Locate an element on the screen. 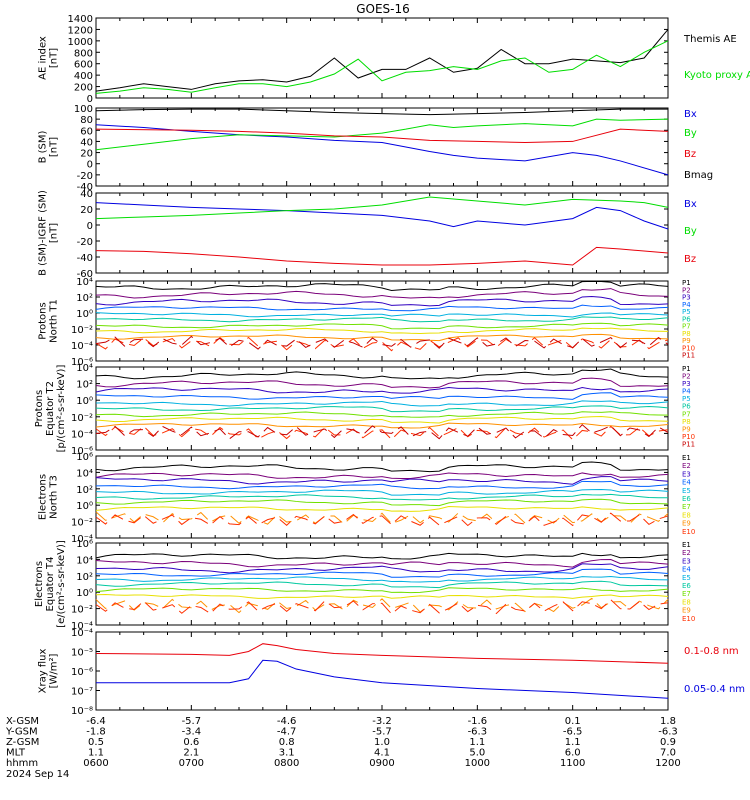 This screenshot has width=750, height=800. legend-label: Themis AE is located at coordinates (710, 39).